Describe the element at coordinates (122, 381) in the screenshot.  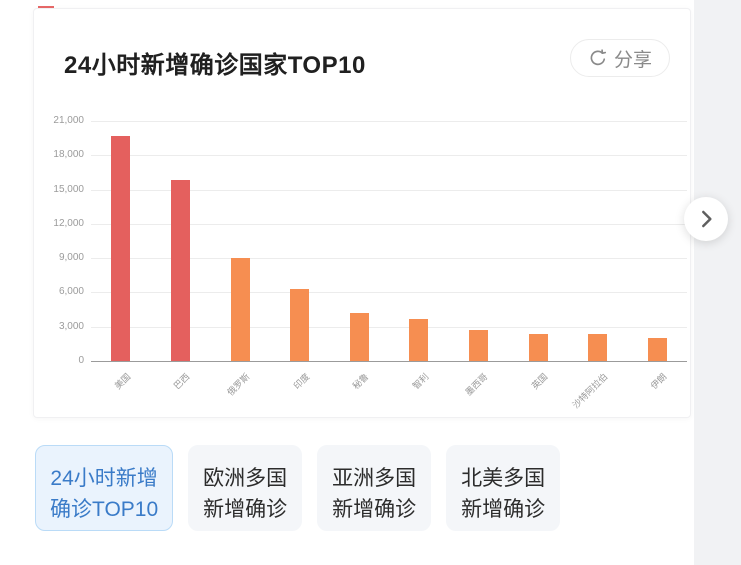
I see `x-axis-label-0: 美国` at that location.